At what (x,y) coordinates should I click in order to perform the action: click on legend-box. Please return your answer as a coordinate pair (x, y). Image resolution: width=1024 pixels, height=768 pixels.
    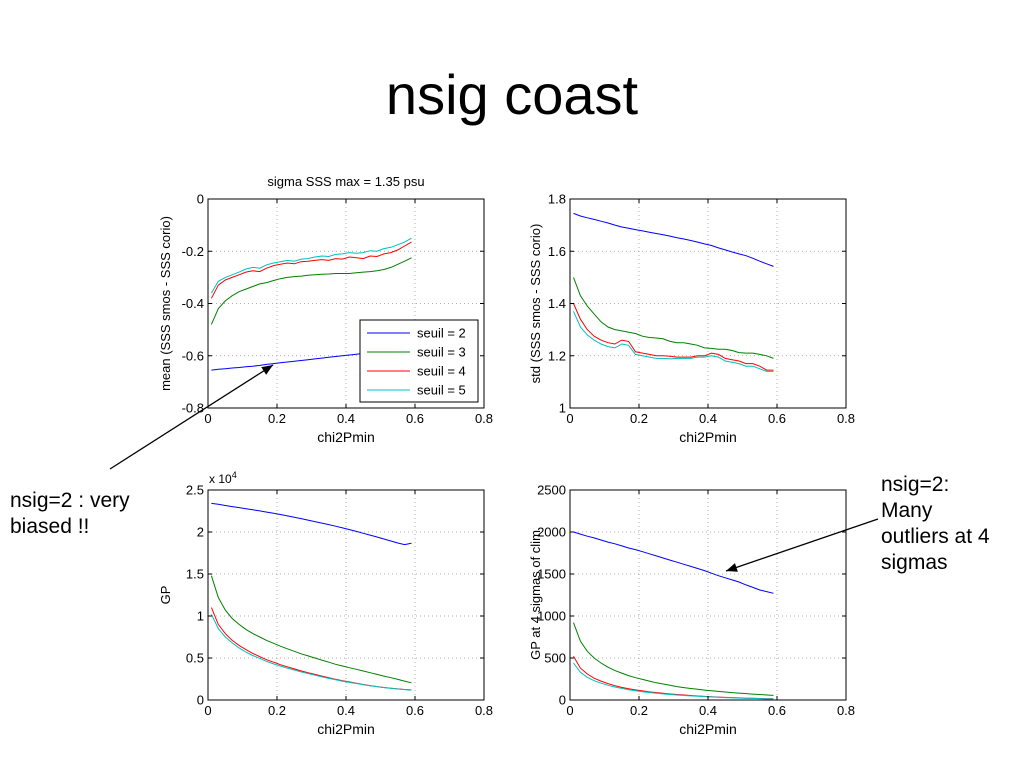
    Looking at the image, I should click on (419, 361).